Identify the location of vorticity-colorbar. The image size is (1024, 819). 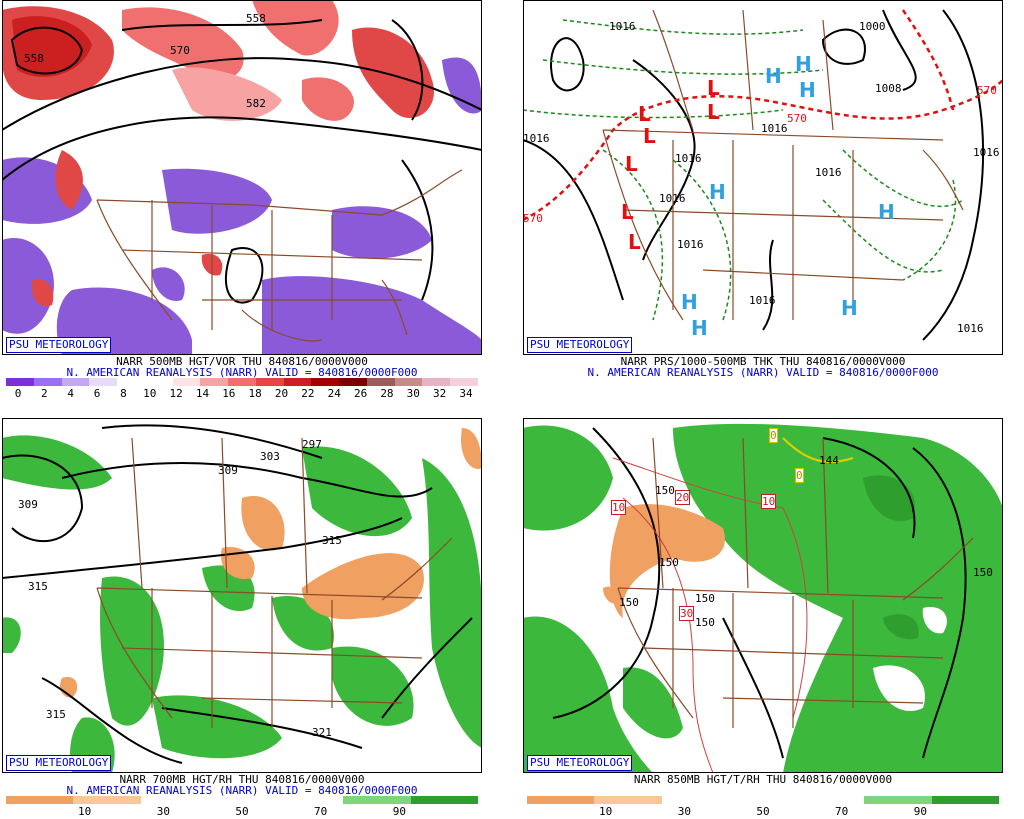
(242, 382).